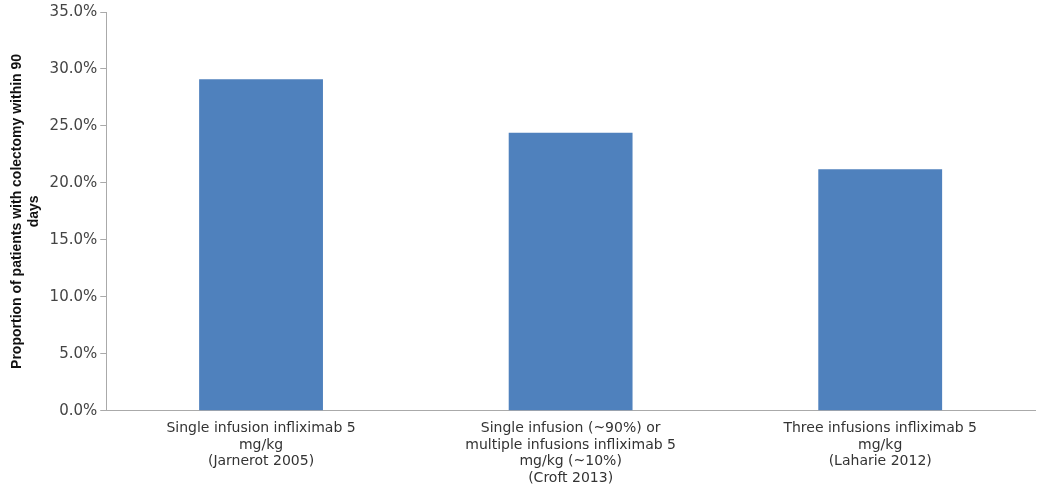  I want to click on y-tick-label: 30.0%, so click(73, 67).